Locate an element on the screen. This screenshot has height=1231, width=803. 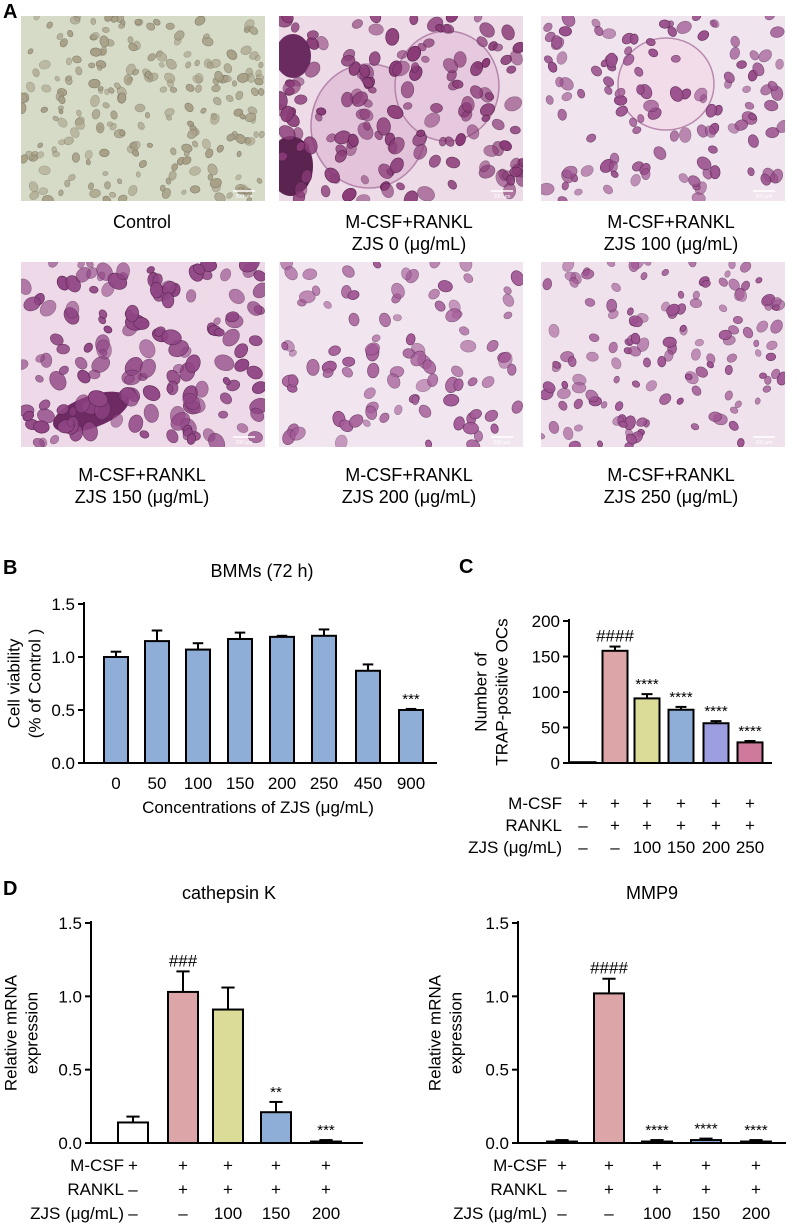
micrograph-cells is located at coordinates (663, 354).